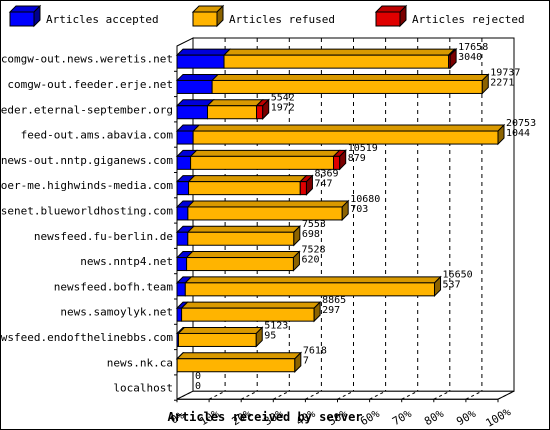 The image size is (550, 430). I want to click on bar-segment-feeder-eternal-september-org-articles-accepted, so click(192, 112).